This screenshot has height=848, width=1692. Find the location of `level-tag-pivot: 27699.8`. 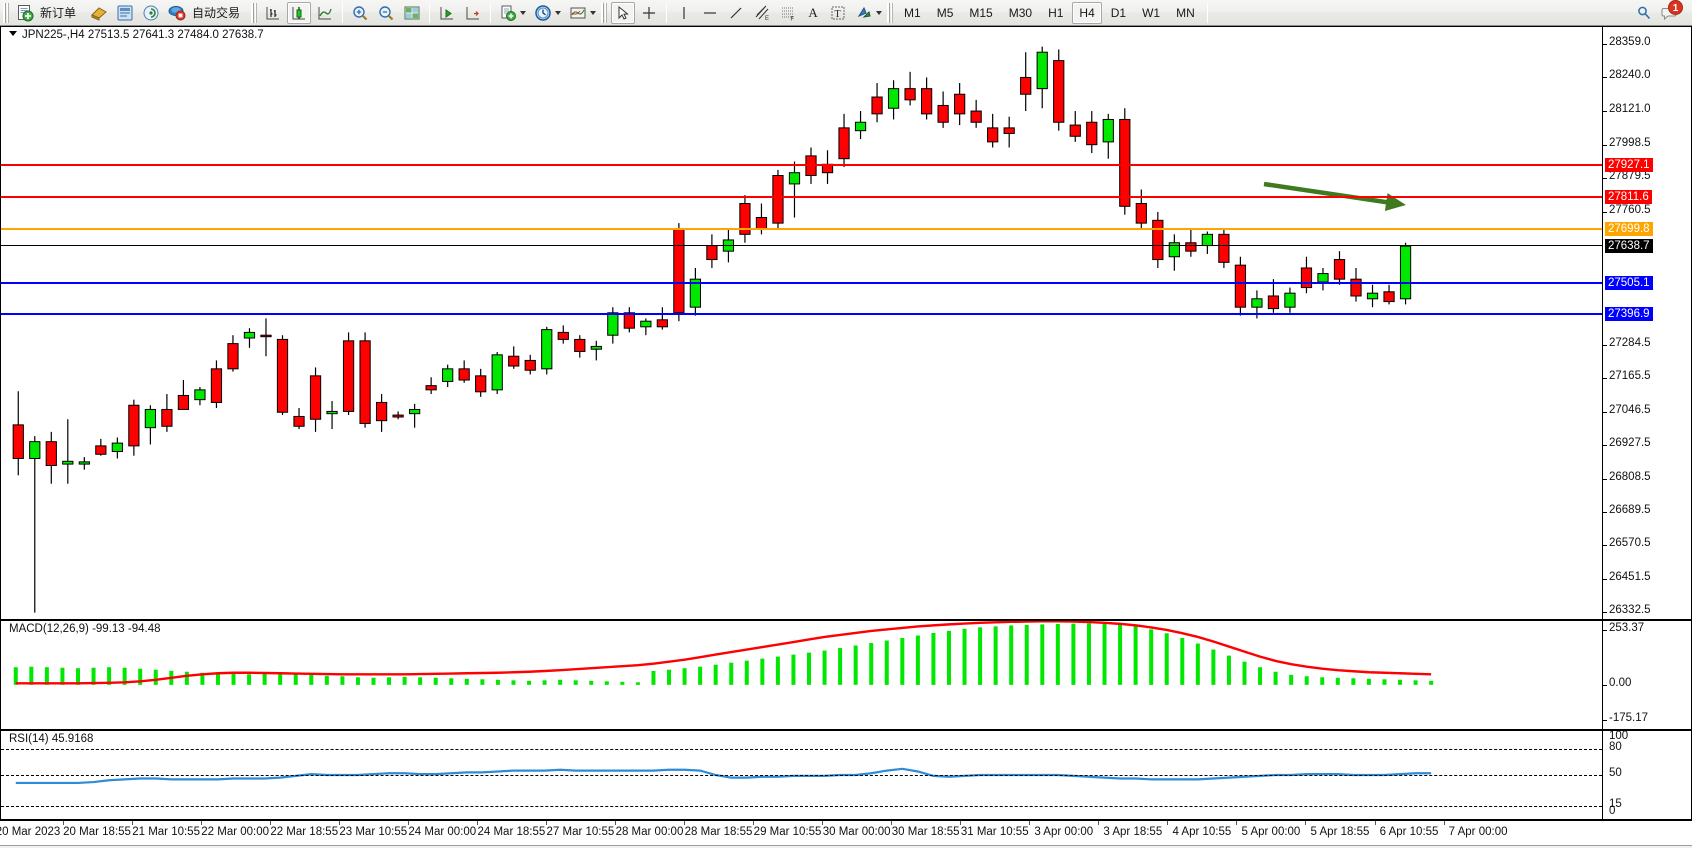

level-tag-pivot: 27699.8 is located at coordinates (1629, 228).